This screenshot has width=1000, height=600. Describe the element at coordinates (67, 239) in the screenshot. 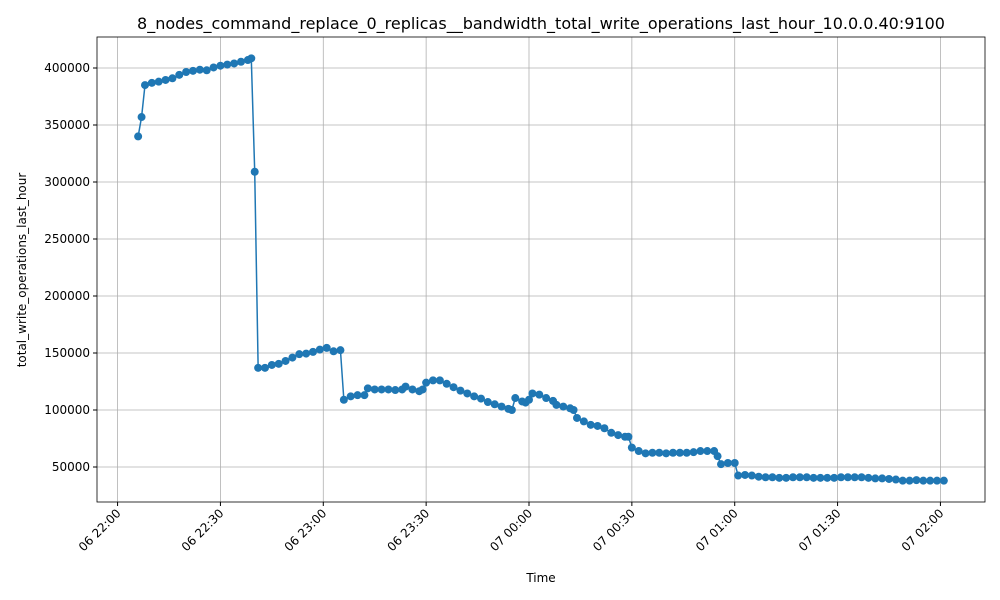

I see `y-tick-label: 250000` at that location.